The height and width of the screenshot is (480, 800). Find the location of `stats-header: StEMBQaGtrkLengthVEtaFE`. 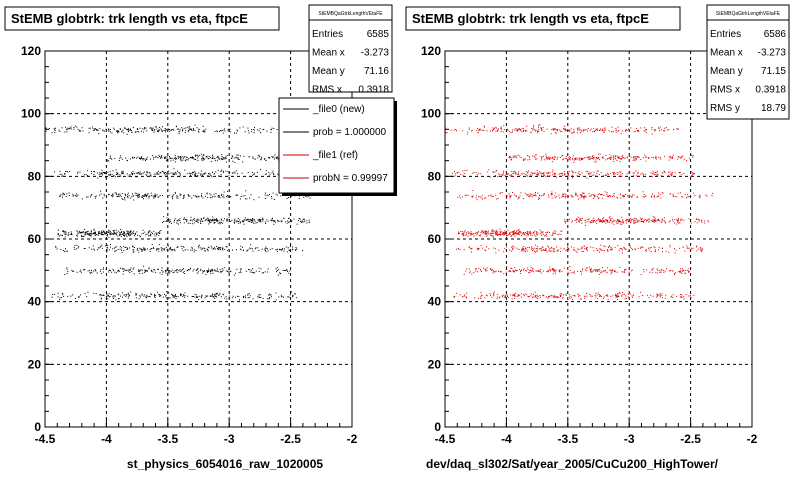

stats-header: StEMBQaGtrkLengthVEtaFE is located at coordinates (748, 14).